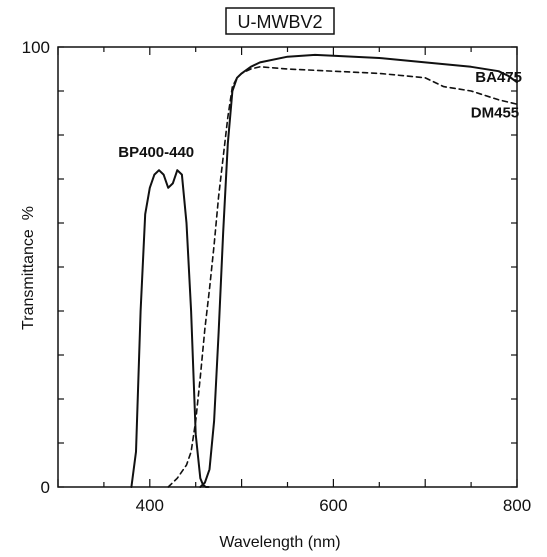  Describe the element at coordinates (28, 268) in the screenshot. I see `y-axis-title: Transmittance %` at that location.